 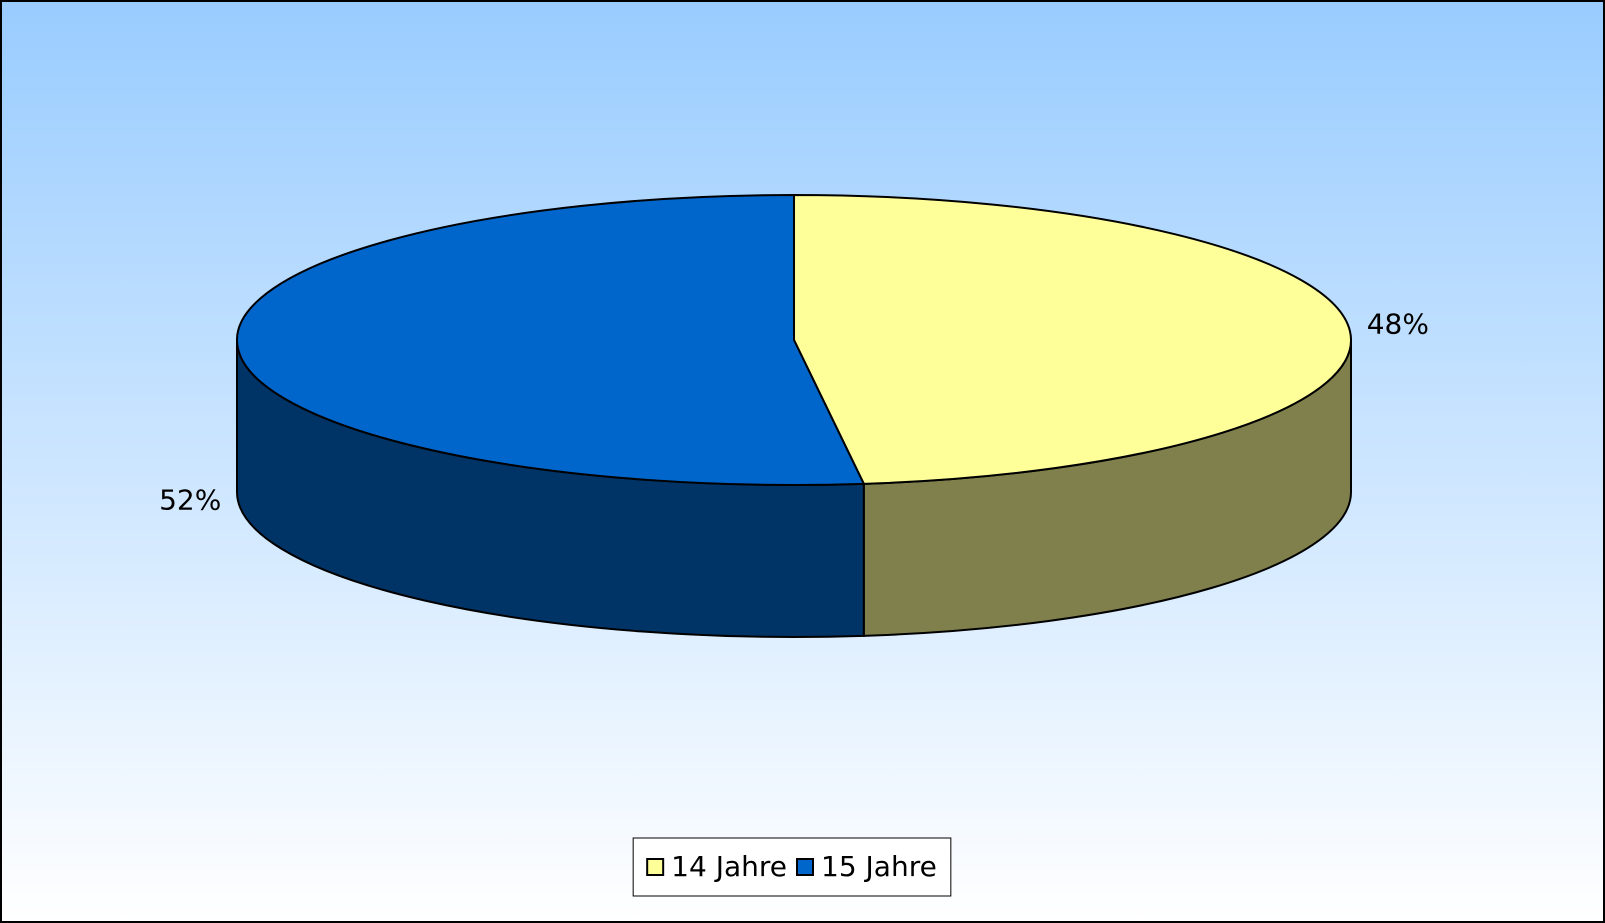 What do you see at coordinates (879, 866) in the screenshot?
I see `legend-label: 15 Jahre` at bounding box center [879, 866].